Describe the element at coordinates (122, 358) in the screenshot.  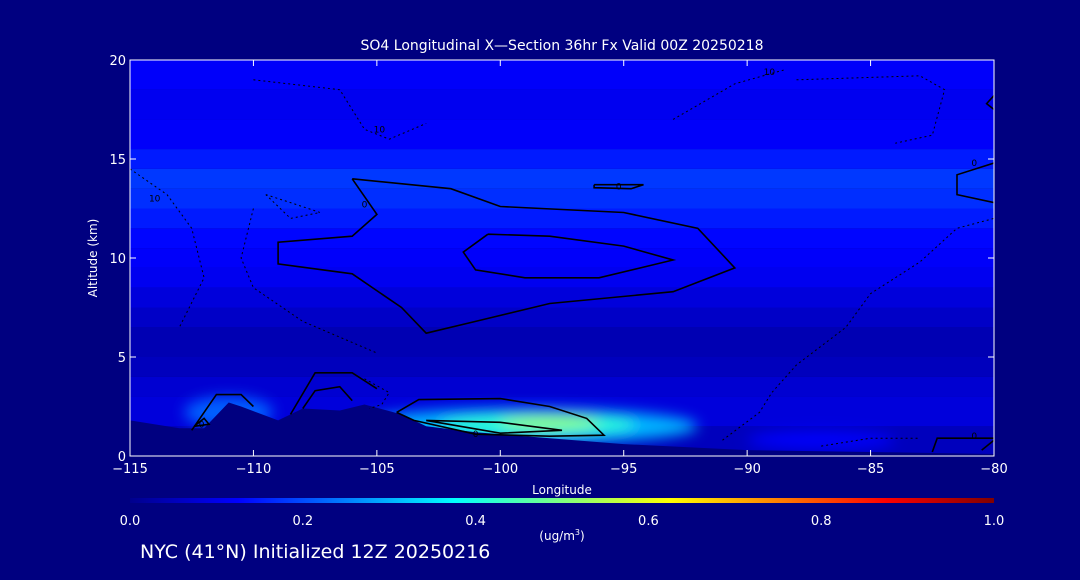
I see `y-tick-label: 5` at that location.